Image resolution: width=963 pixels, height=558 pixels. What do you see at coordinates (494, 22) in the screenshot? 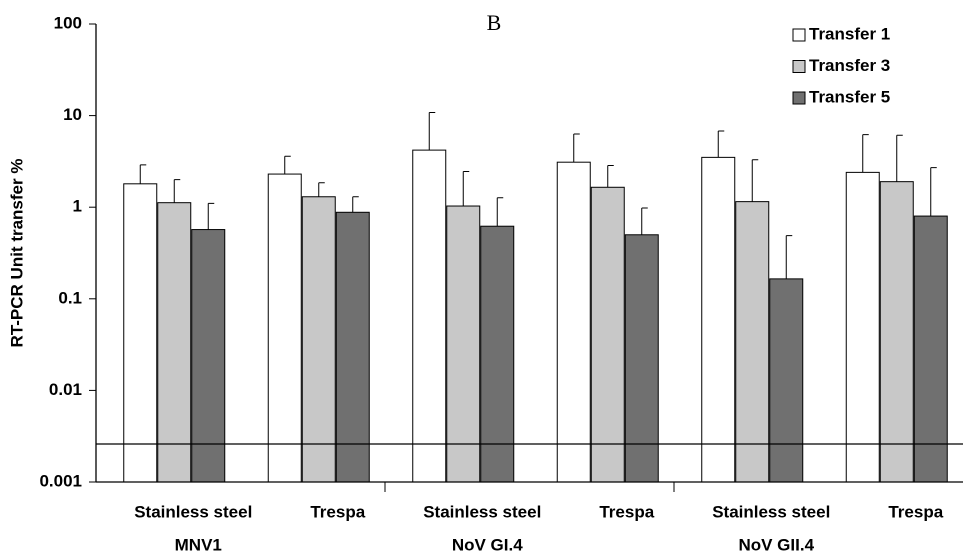
I see `chart-title: B` at bounding box center [494, 22].